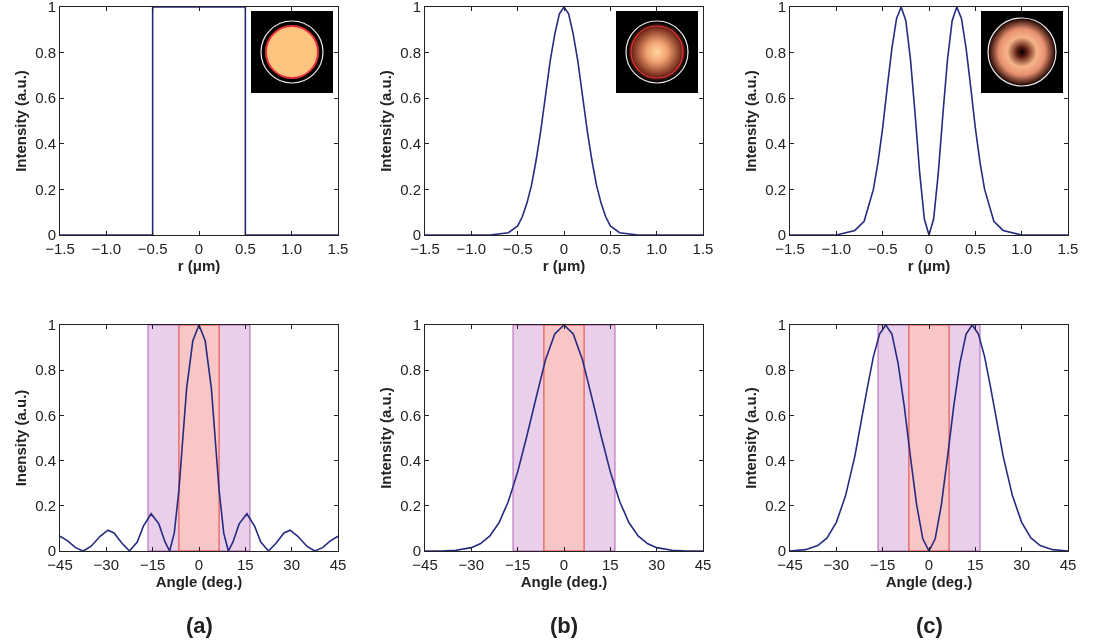  I want to click on text: (c), so click(929, 625).